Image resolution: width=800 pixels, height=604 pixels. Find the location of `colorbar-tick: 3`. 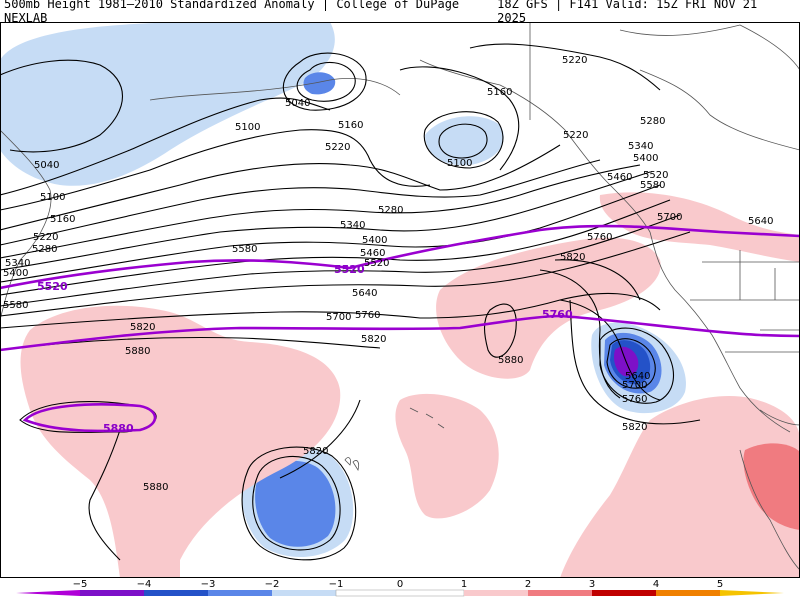

colorbar-tick: 3 is located at coordinates (592, 584).